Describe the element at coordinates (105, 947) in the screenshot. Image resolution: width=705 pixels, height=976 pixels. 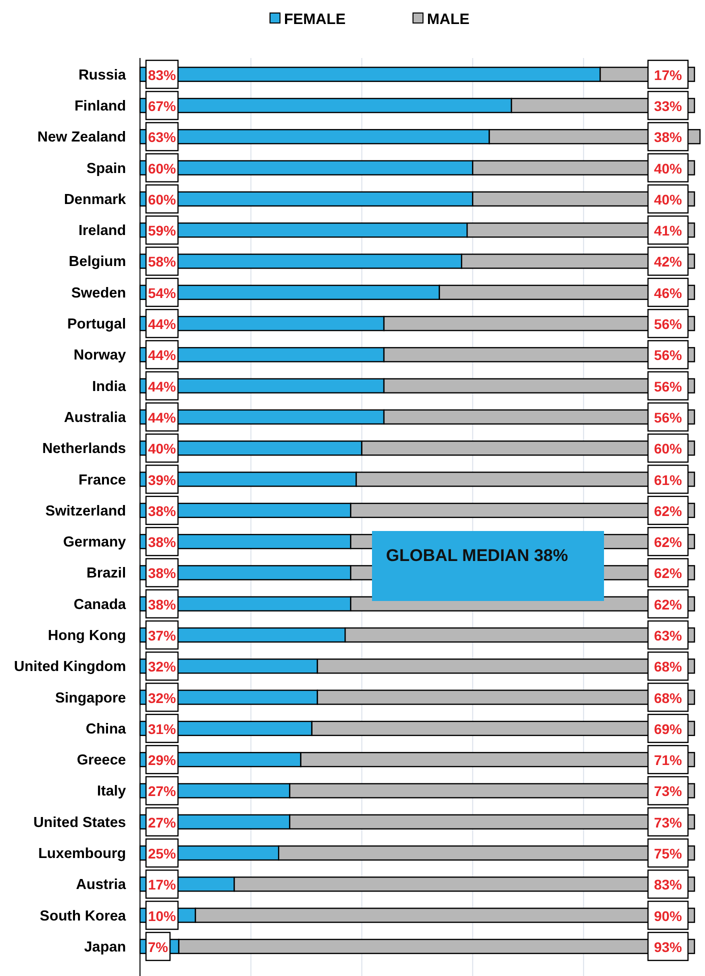
I see `y-tick-label: Japan` at that location.